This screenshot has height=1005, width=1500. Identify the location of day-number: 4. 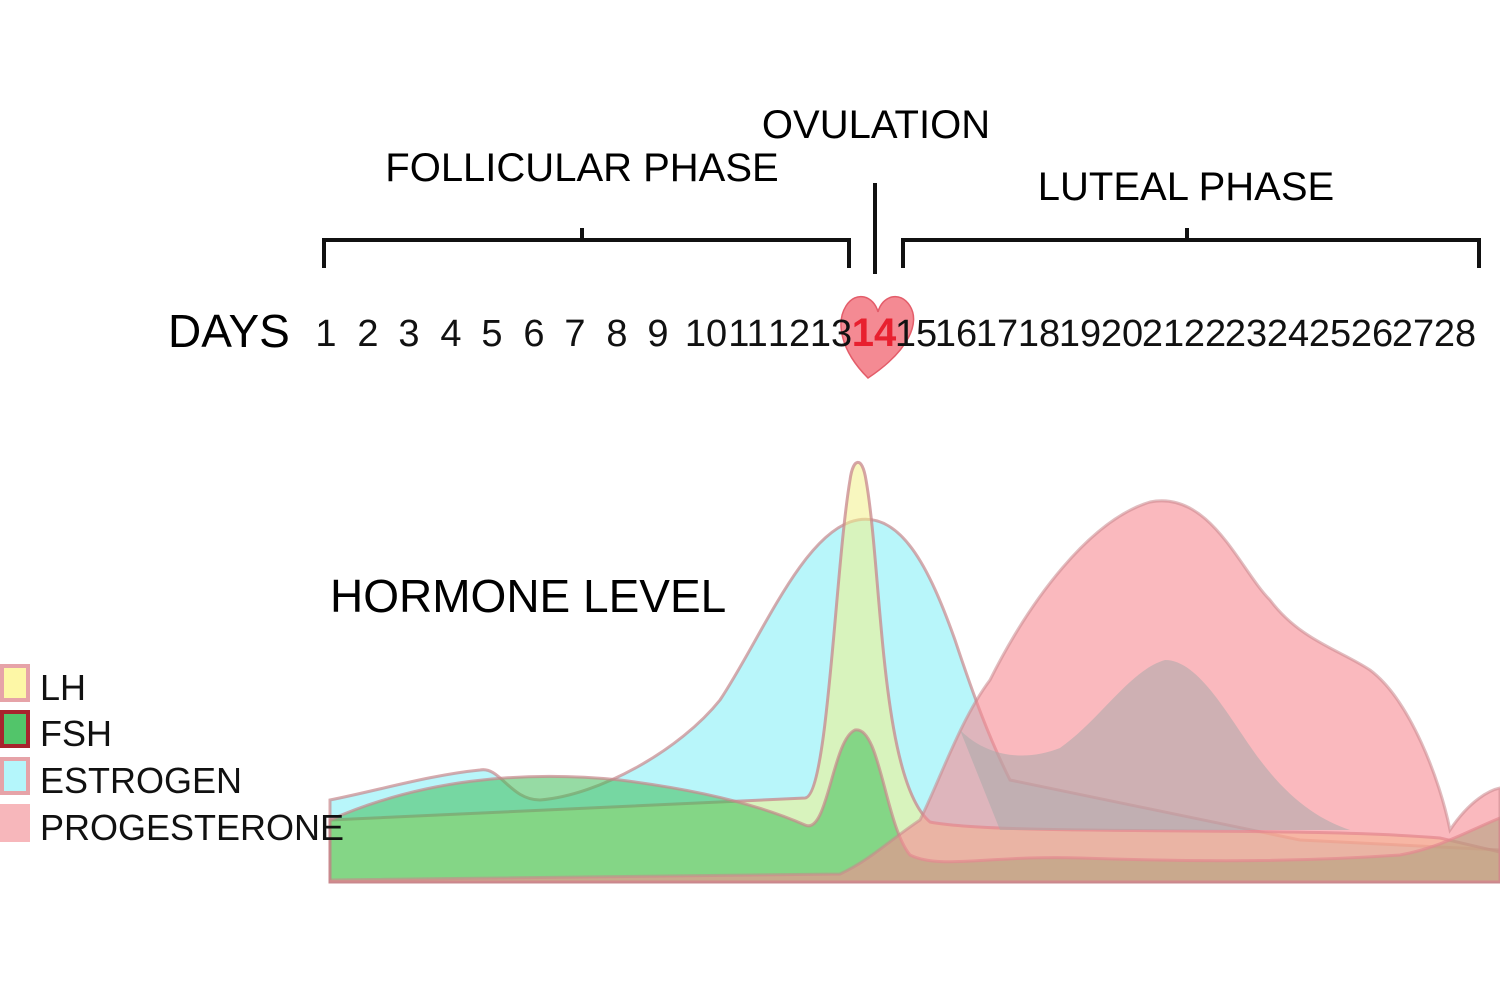
(450, 334).